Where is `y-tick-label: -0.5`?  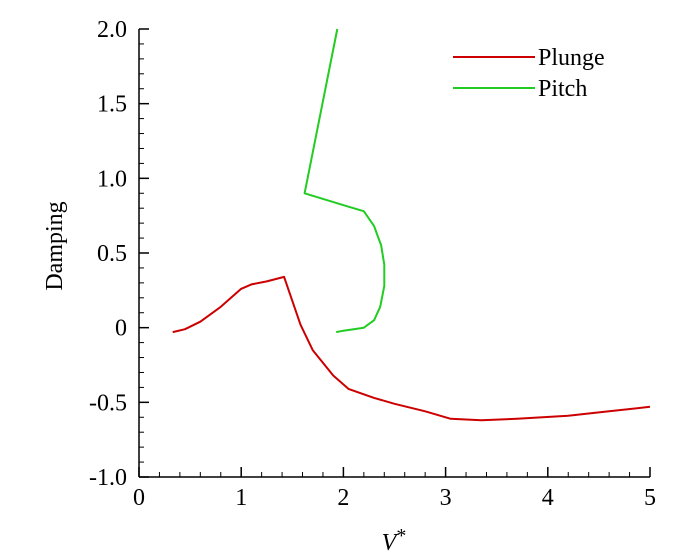 y-tick-label: -0.5 is located at coordinates (108, 403).